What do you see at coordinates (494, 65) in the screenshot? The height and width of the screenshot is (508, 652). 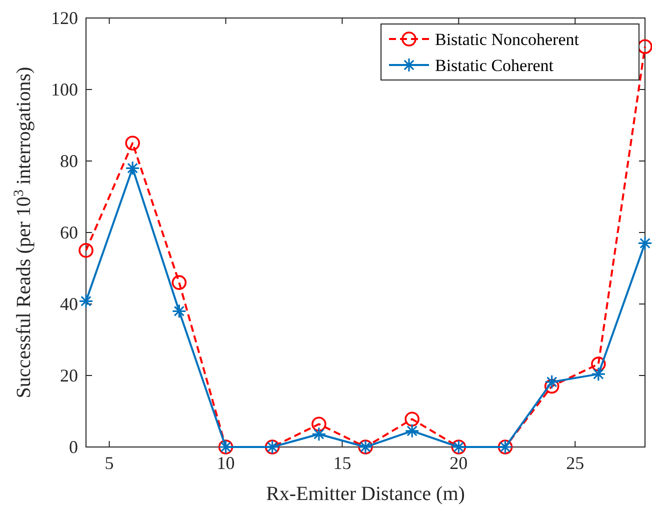 I see `legend-label: Bistatic Coherent` at bounding box center [494, 65].